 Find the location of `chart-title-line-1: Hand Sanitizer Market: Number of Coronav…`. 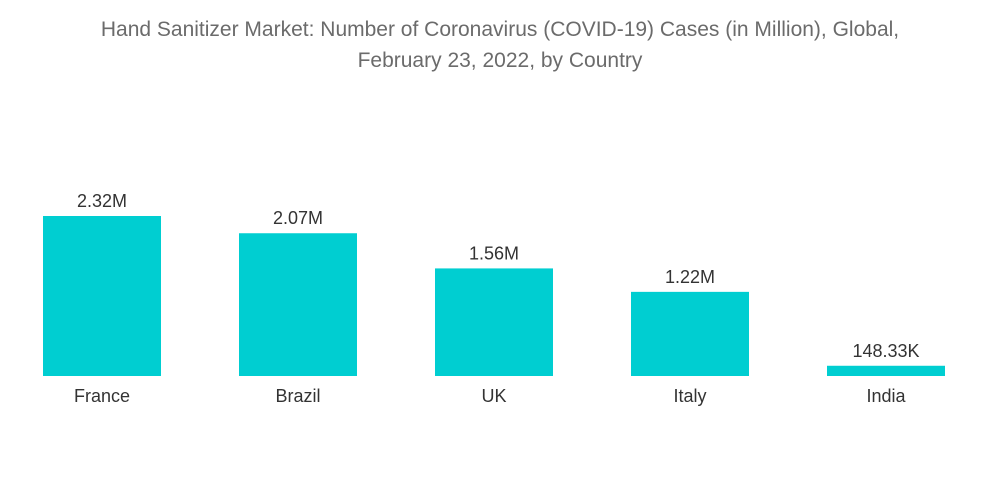

chart-title-line-1: Hand Sanitizer Market: Number of Coronav… is located at coordinates (500, 29).